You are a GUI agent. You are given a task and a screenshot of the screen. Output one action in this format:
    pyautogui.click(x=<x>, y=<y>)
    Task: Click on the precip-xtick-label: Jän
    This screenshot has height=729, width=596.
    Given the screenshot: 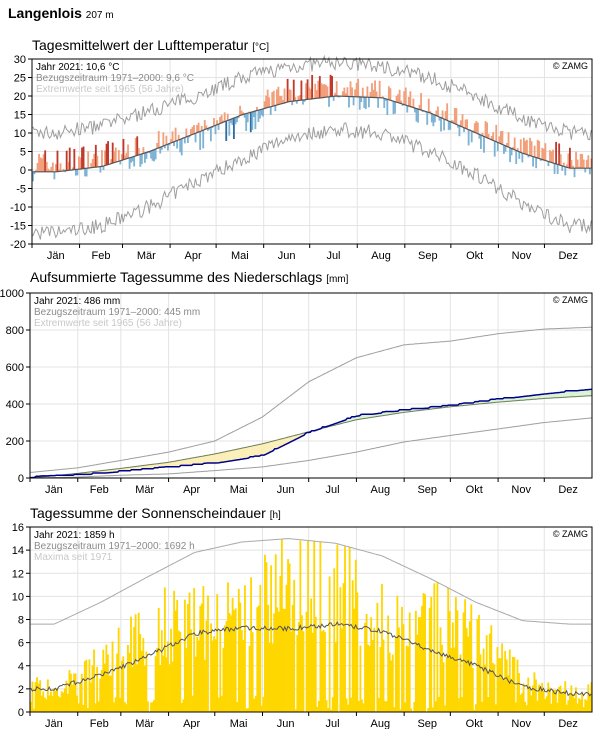 What is the action you would take?
    pyautogui.click(x=54, y=490)
    